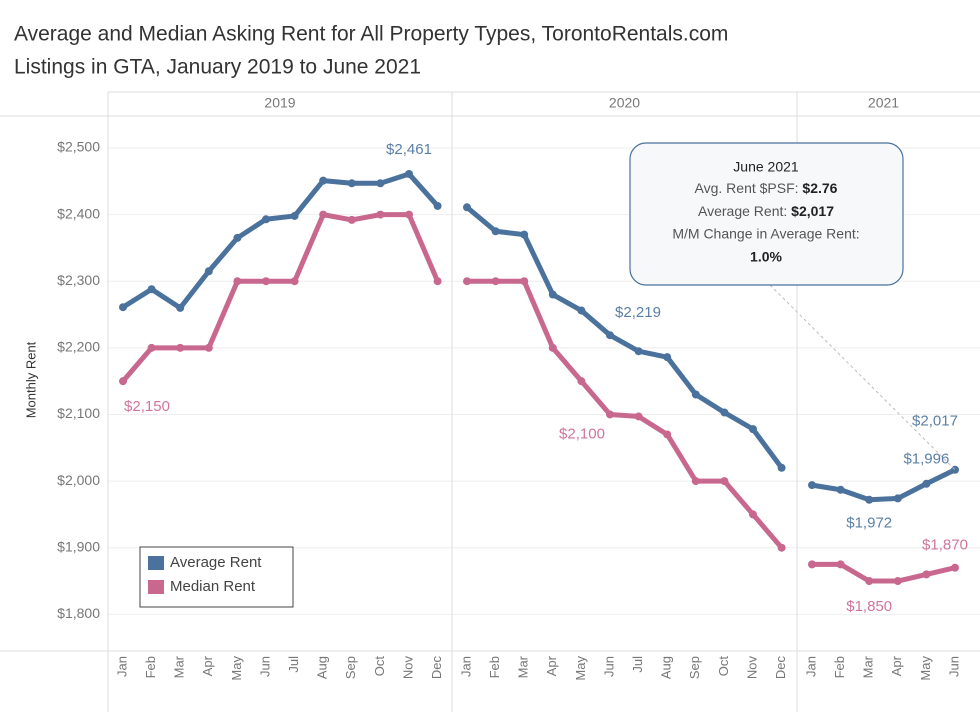 This screenshot has height=717, width=980. Describe the element at coordinates (78, 480) in the screenshot. I see `y-tick-label: $2,000` at that location.